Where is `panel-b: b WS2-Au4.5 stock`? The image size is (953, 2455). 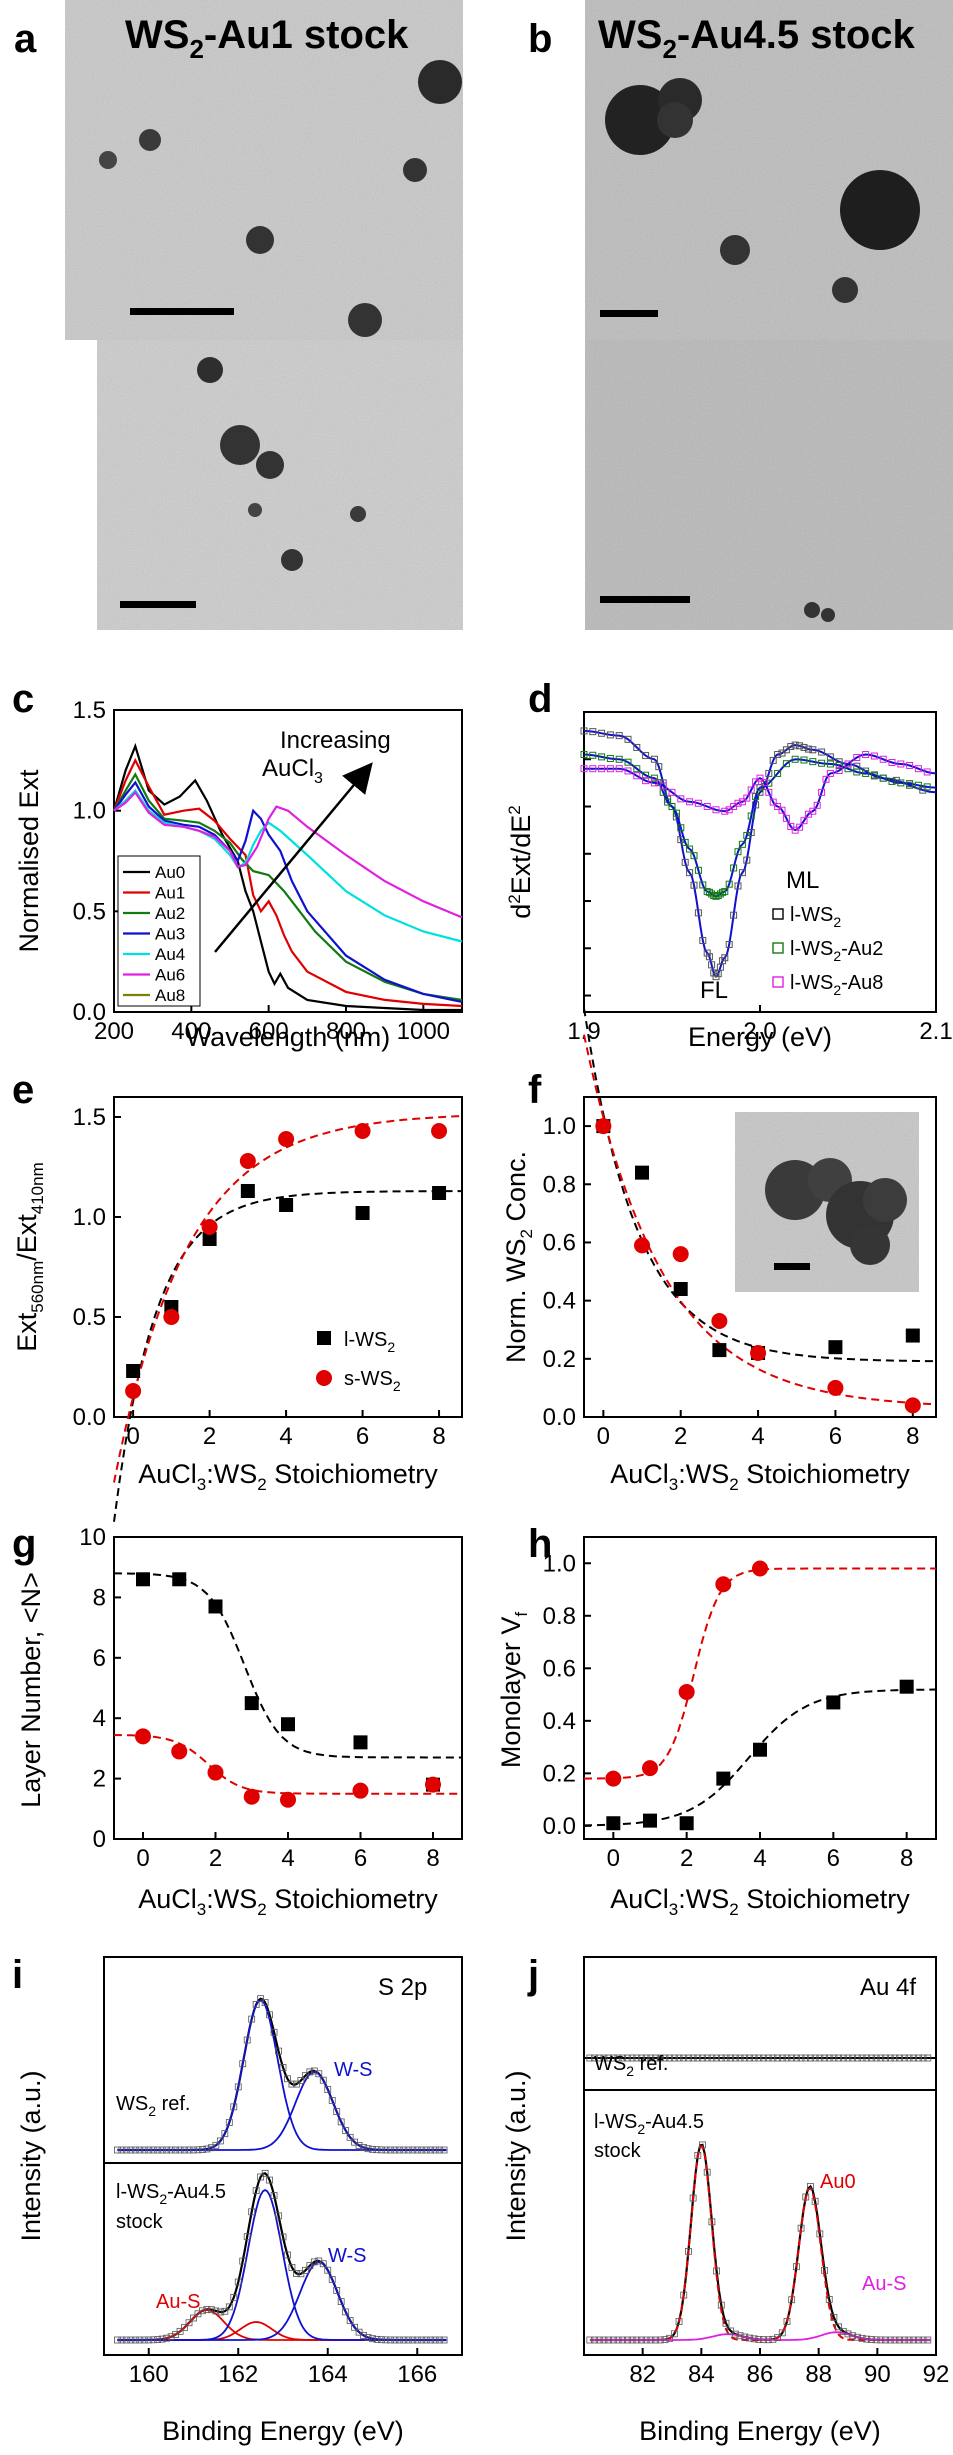 panel-b: b WS2-Au4.5 stock is located at coordinates (740, 315).